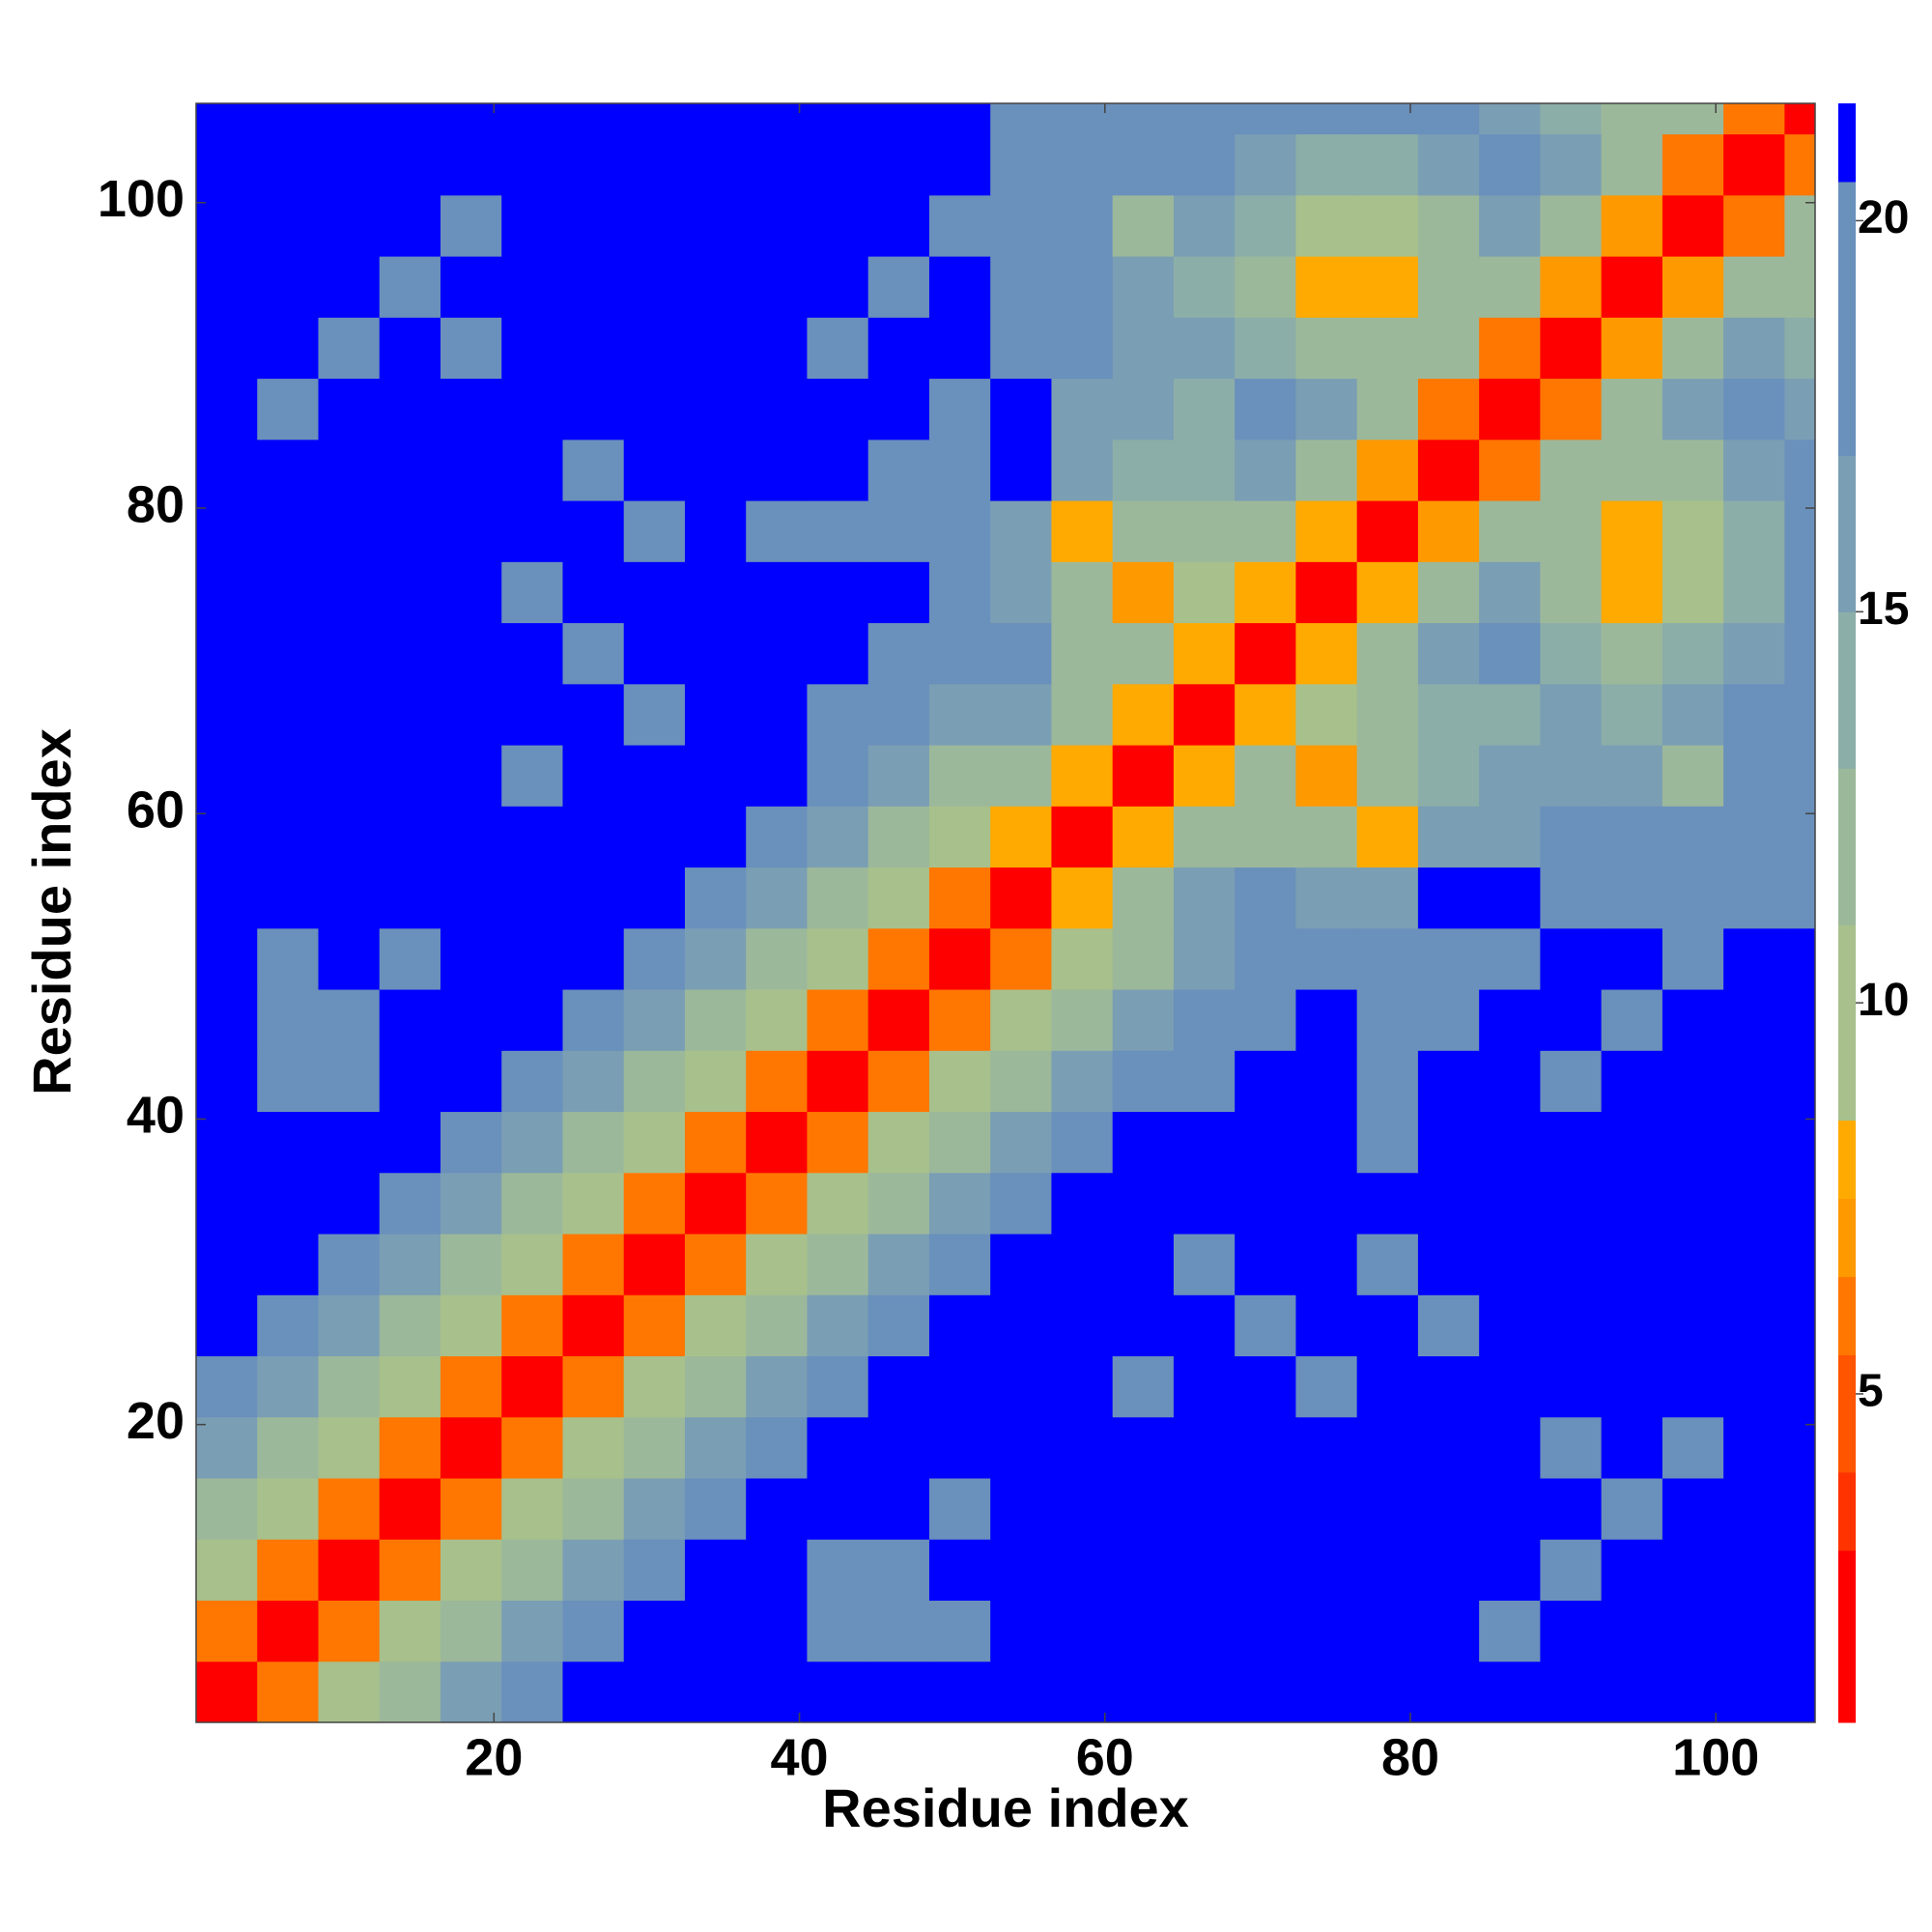 The width and height of the screenshot is (1932, 1932). Describe the element at coordinates (1715, 1757) in the screenshot. I see `x-tick-label: 100` at that location.